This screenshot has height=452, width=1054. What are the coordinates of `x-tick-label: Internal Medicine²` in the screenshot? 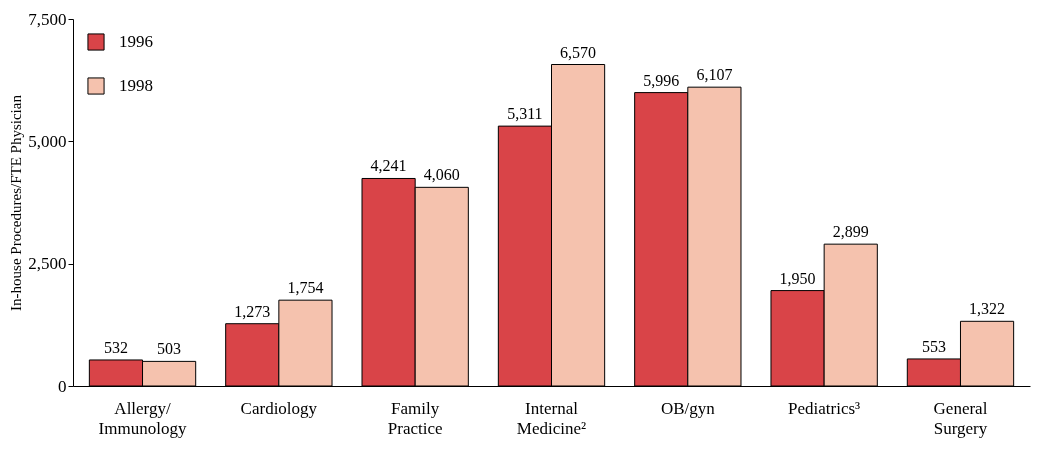 It's located at (551, 418).